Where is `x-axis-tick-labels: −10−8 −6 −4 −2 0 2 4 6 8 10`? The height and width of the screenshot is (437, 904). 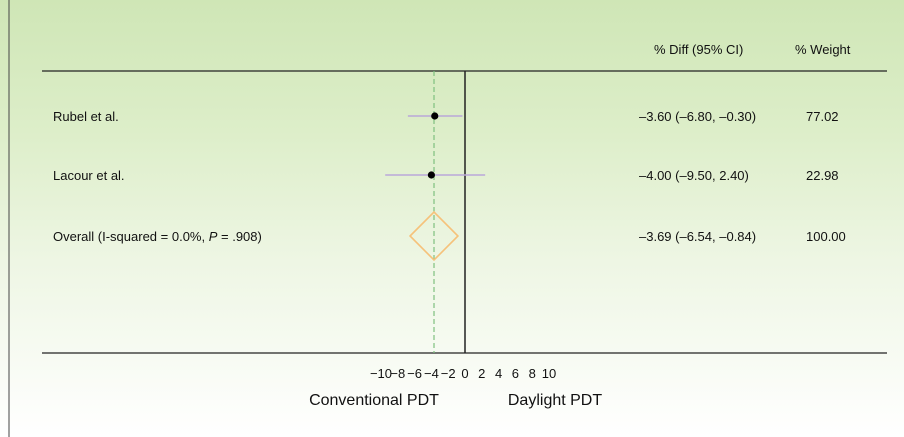
x-axis-tick-labels: −10−8 −6 −4 −2 0 2 4 6 8 10 is located at coordinates (463, 373).